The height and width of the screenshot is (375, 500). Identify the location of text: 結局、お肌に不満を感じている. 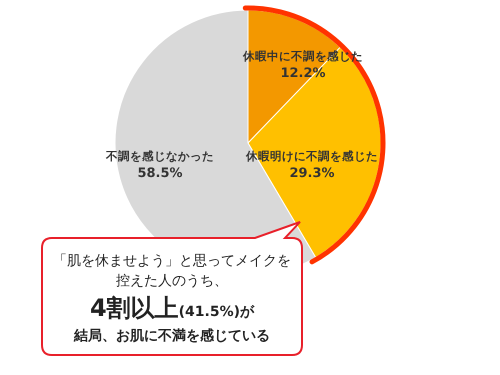
(171, 336).